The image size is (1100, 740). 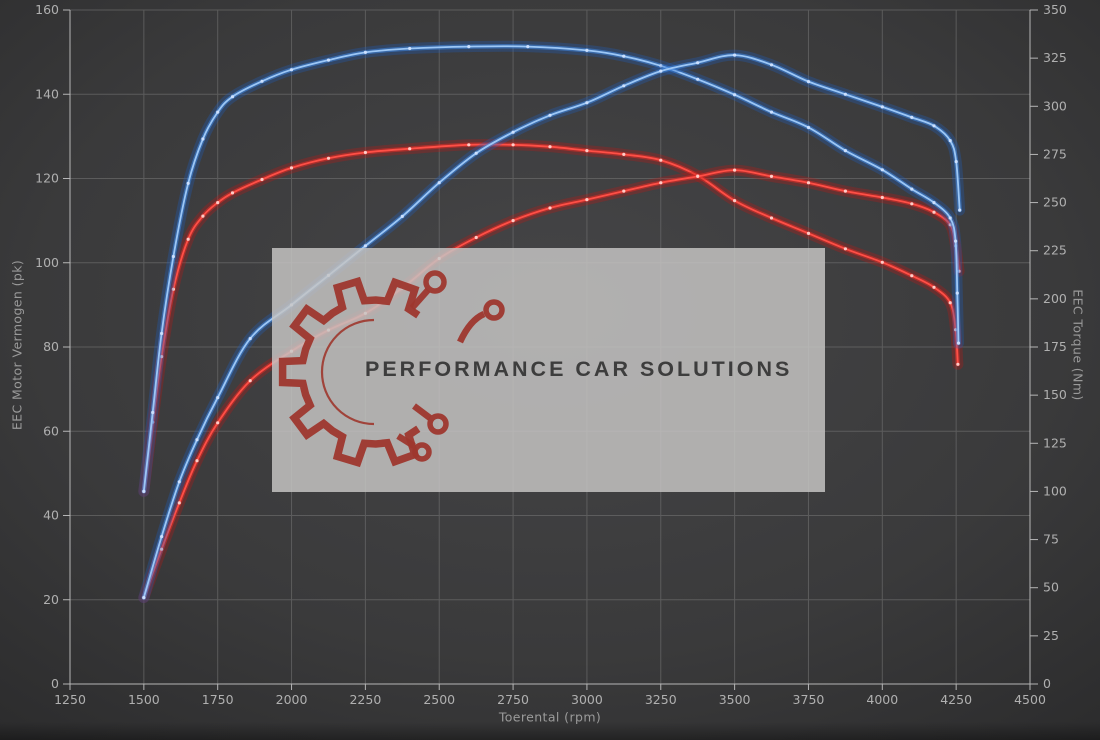 I want to click on svg-text: 4250, so click(x=956, y=699).